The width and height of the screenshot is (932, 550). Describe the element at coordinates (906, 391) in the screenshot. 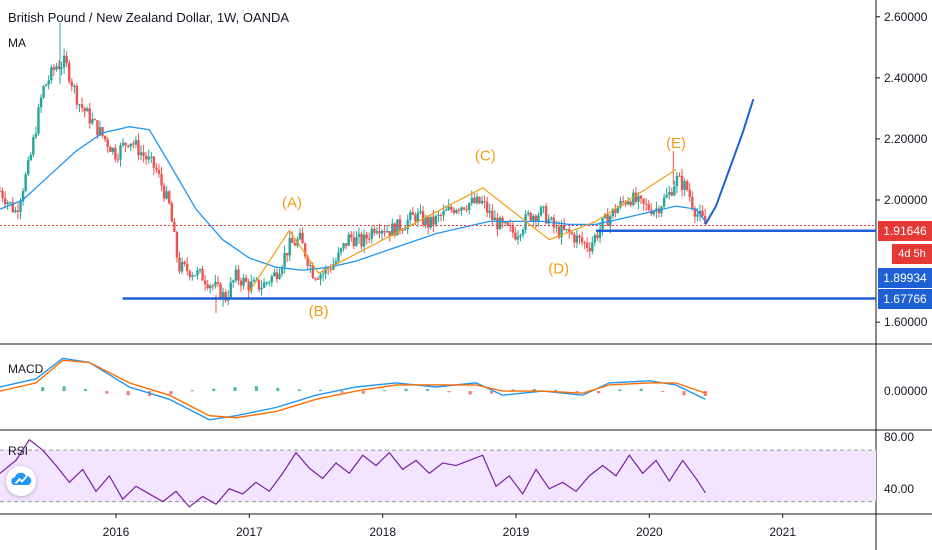

I see `macd-axis-label: 0.00000` at that location.